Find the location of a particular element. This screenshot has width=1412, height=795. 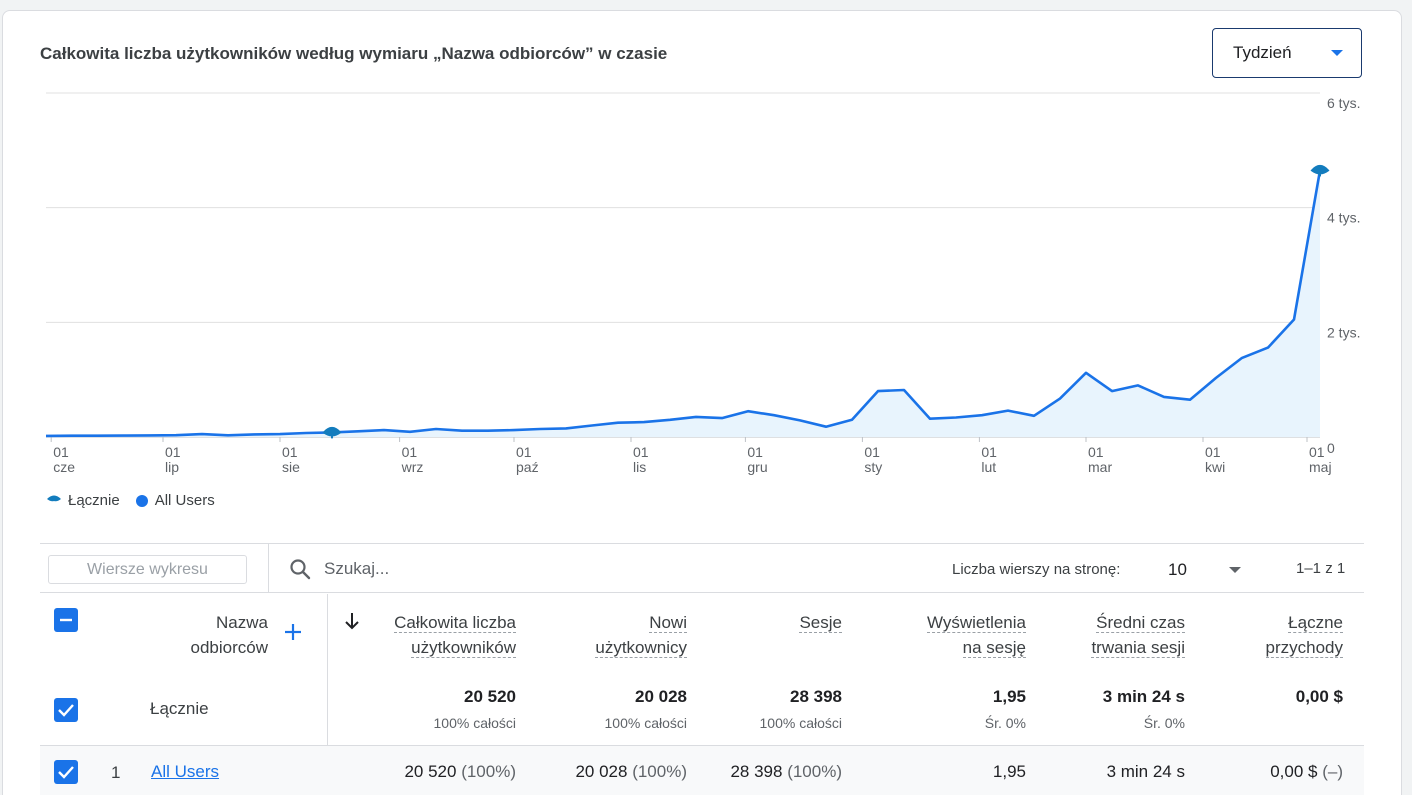

total-subtext-avg-duration: Śr. 0% is located at coordinates (1164, 723).